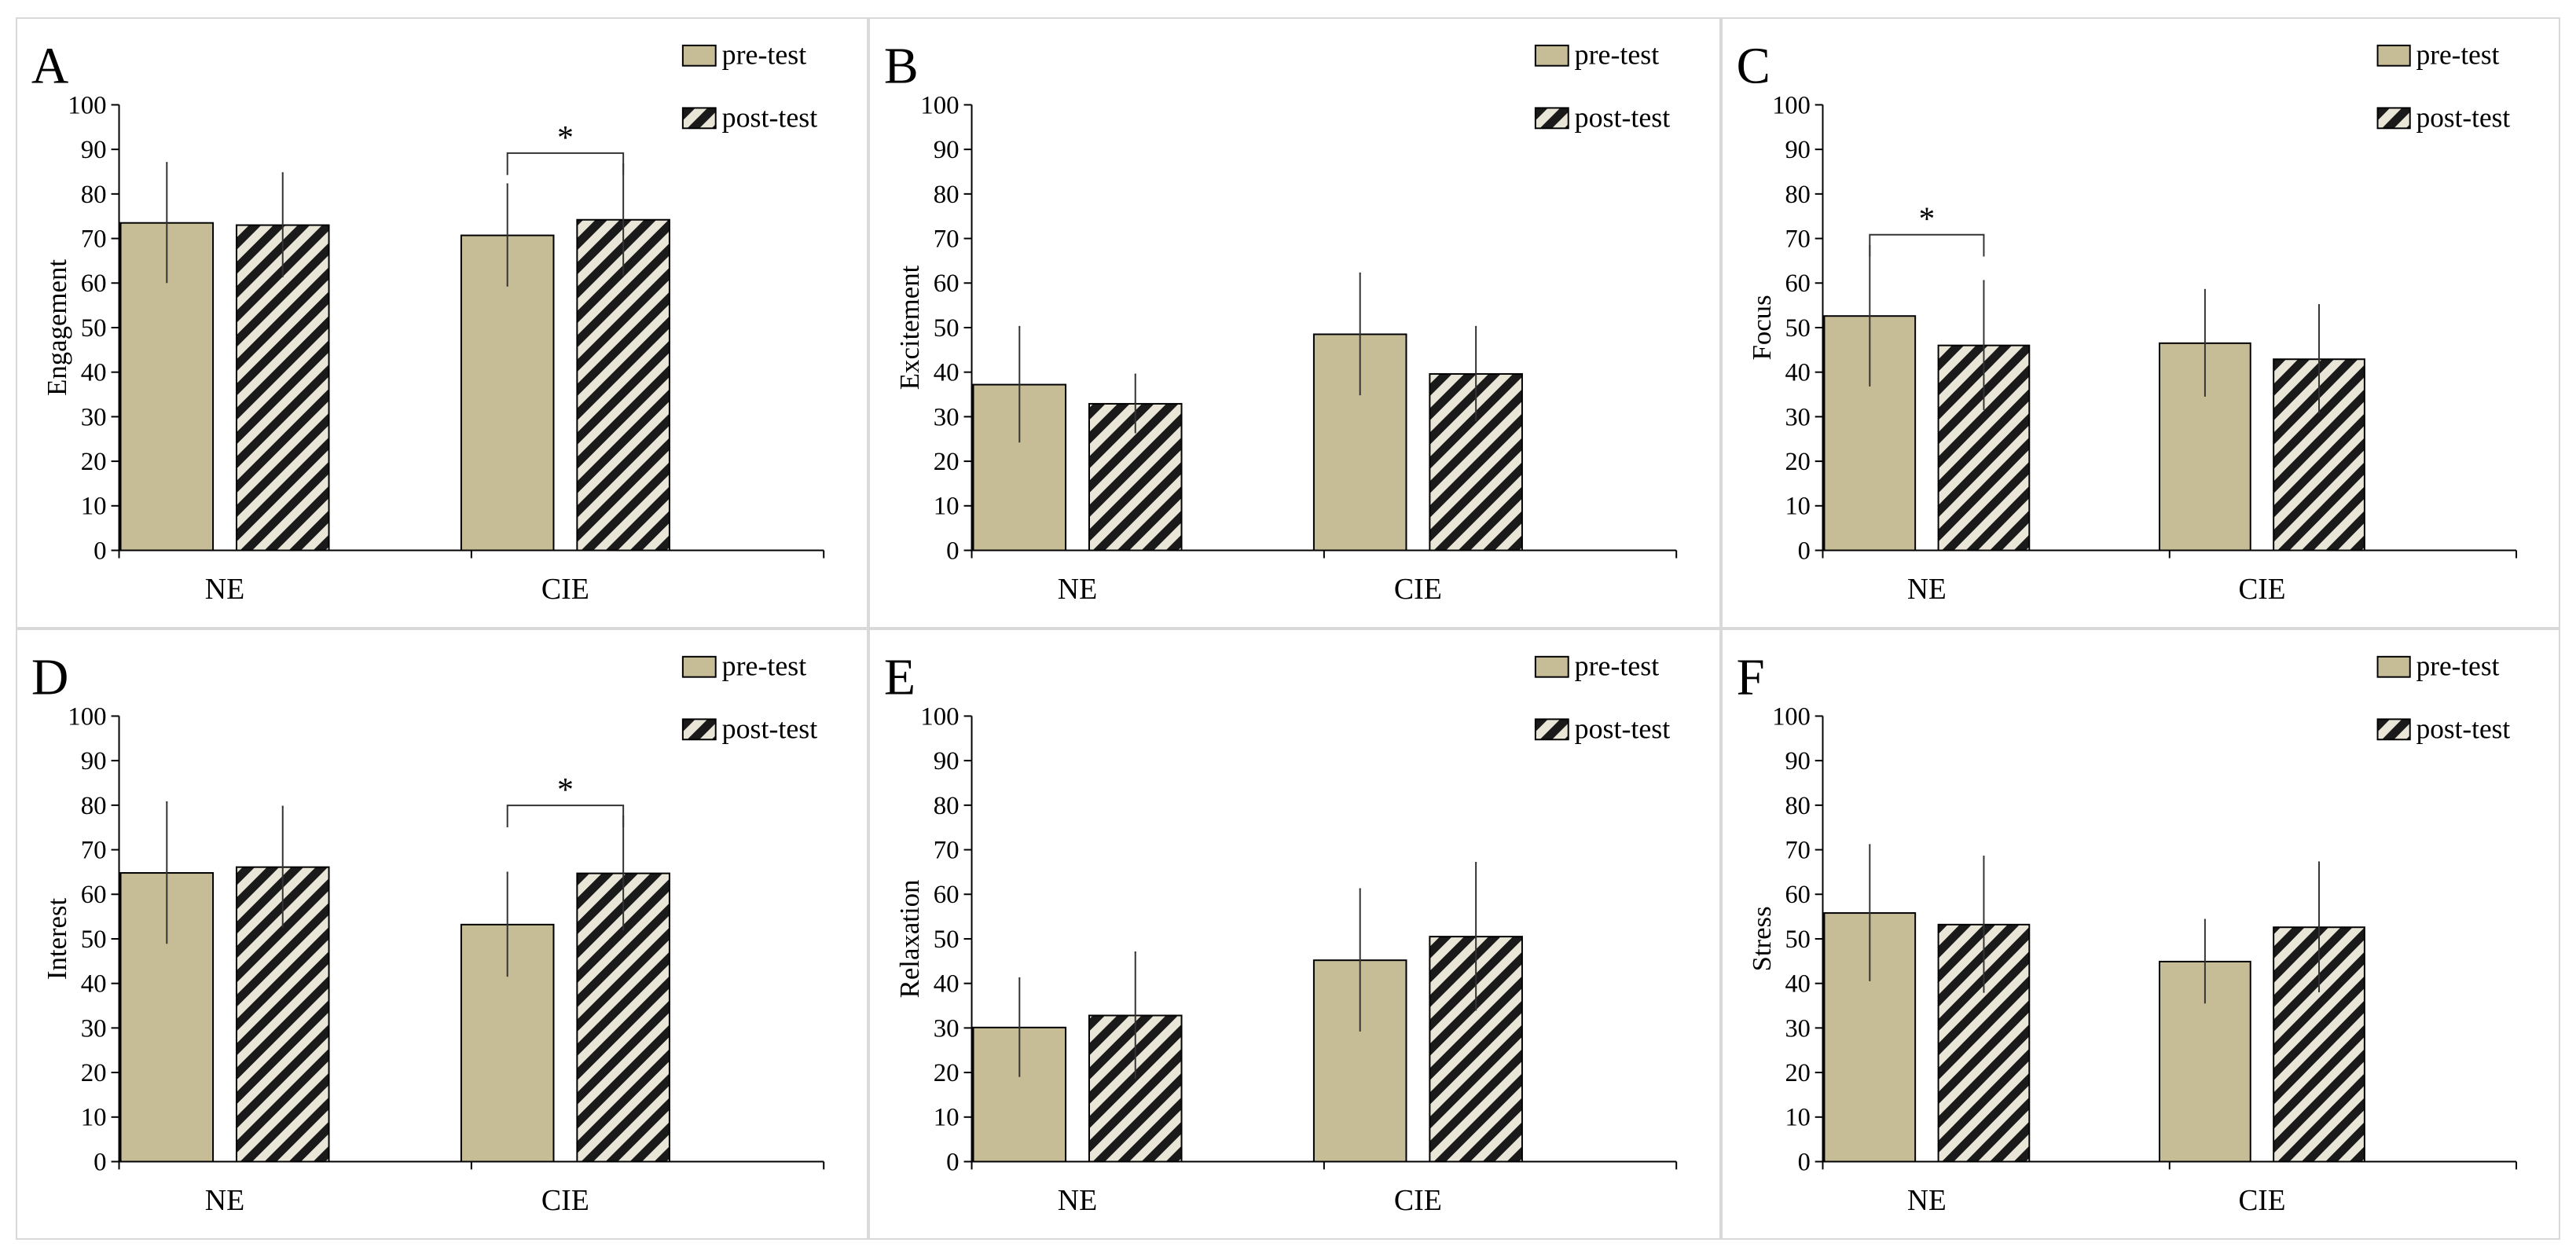 The image size is (2576, 1250). What do you see at coordinates (57, 938) in the screenshot?
I see `y-axis-title: Interest` at bounding box center [57, 938].